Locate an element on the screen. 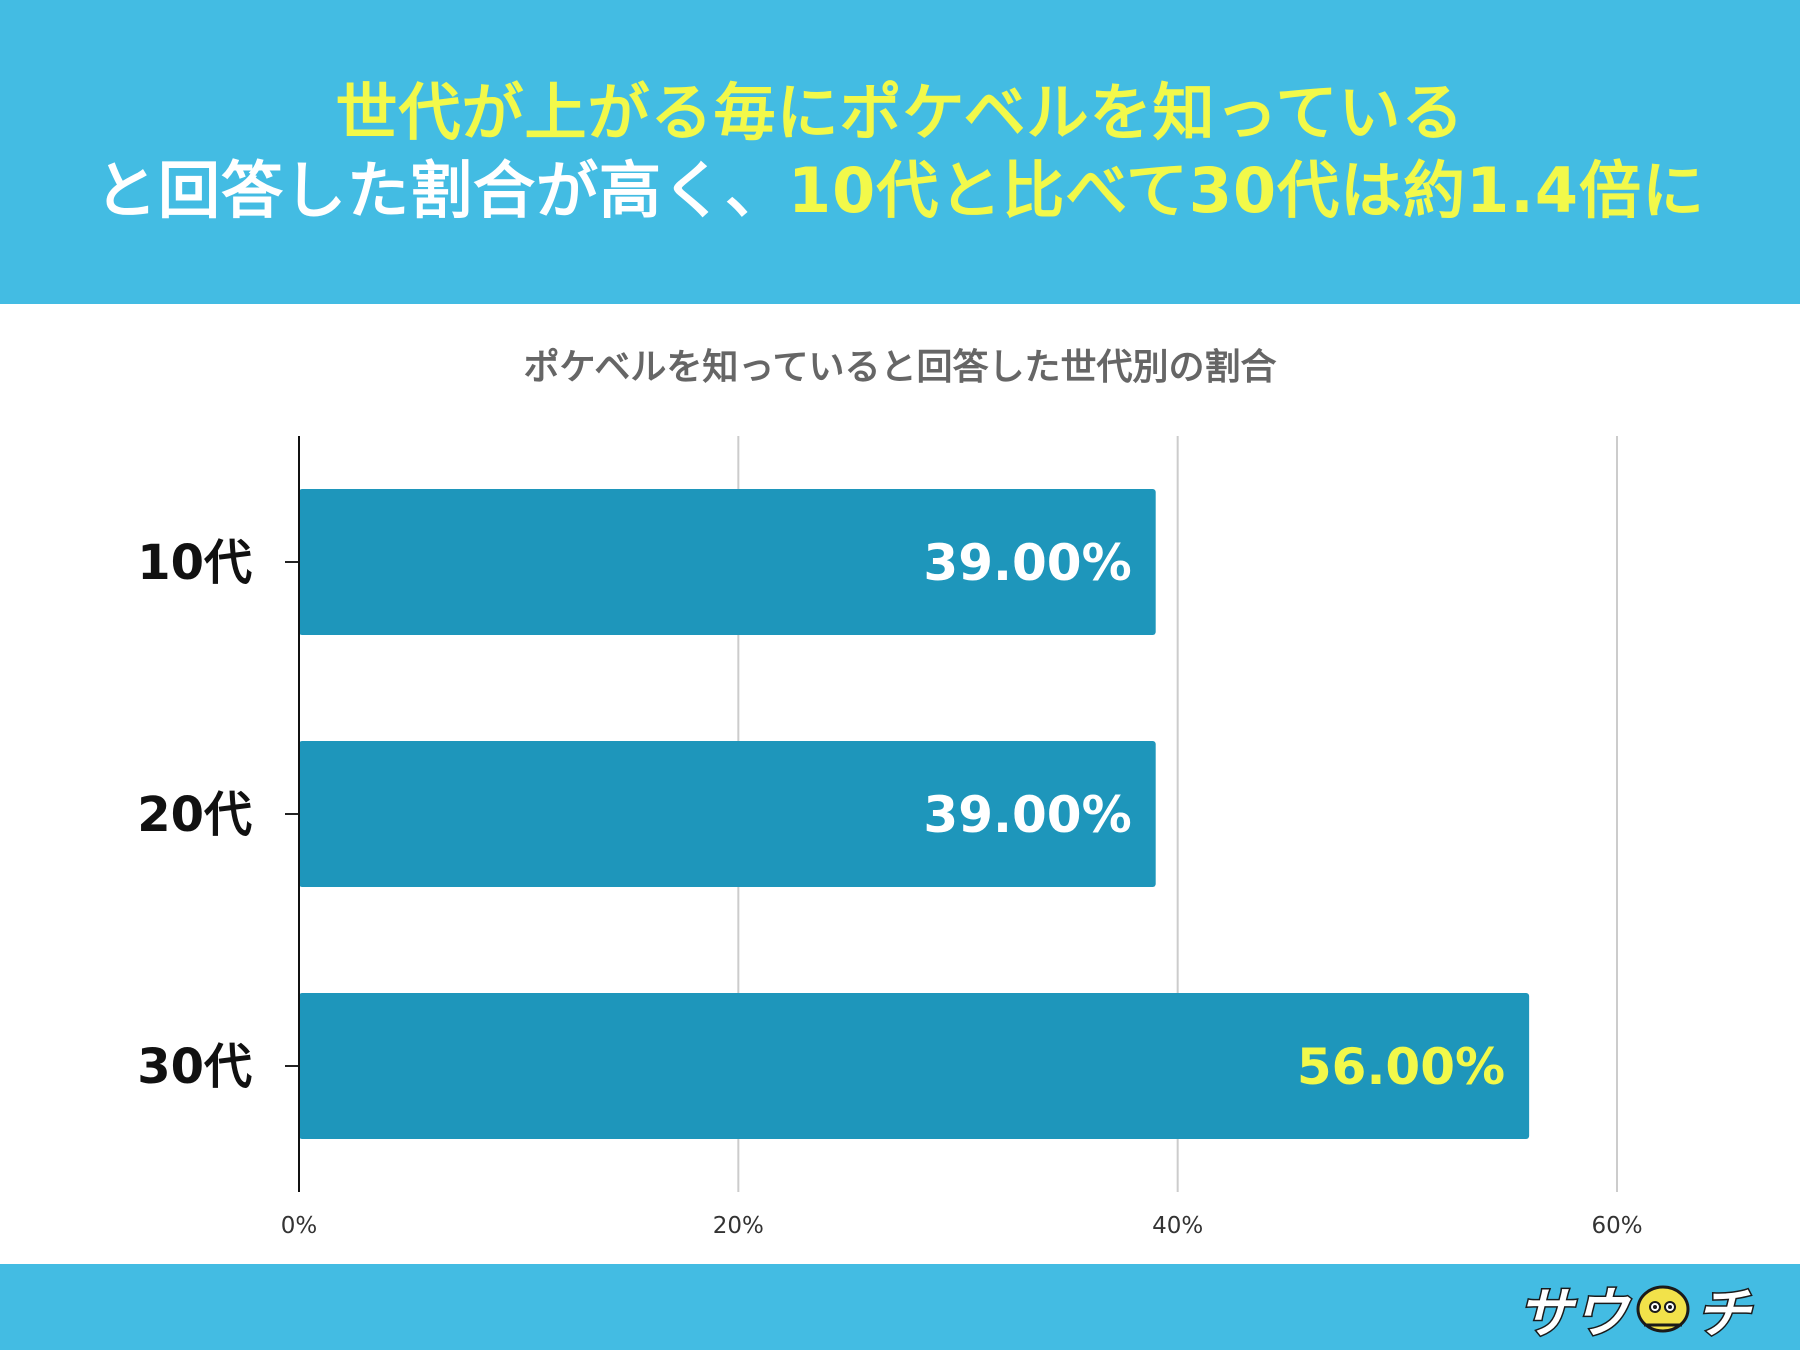 Image resolution: width=1800 pixels, height=1350 pixels. headline-line-2: と回答した割合が高く、10代と比べて30代は約1.4倍に is located at coordinates (900, 191).